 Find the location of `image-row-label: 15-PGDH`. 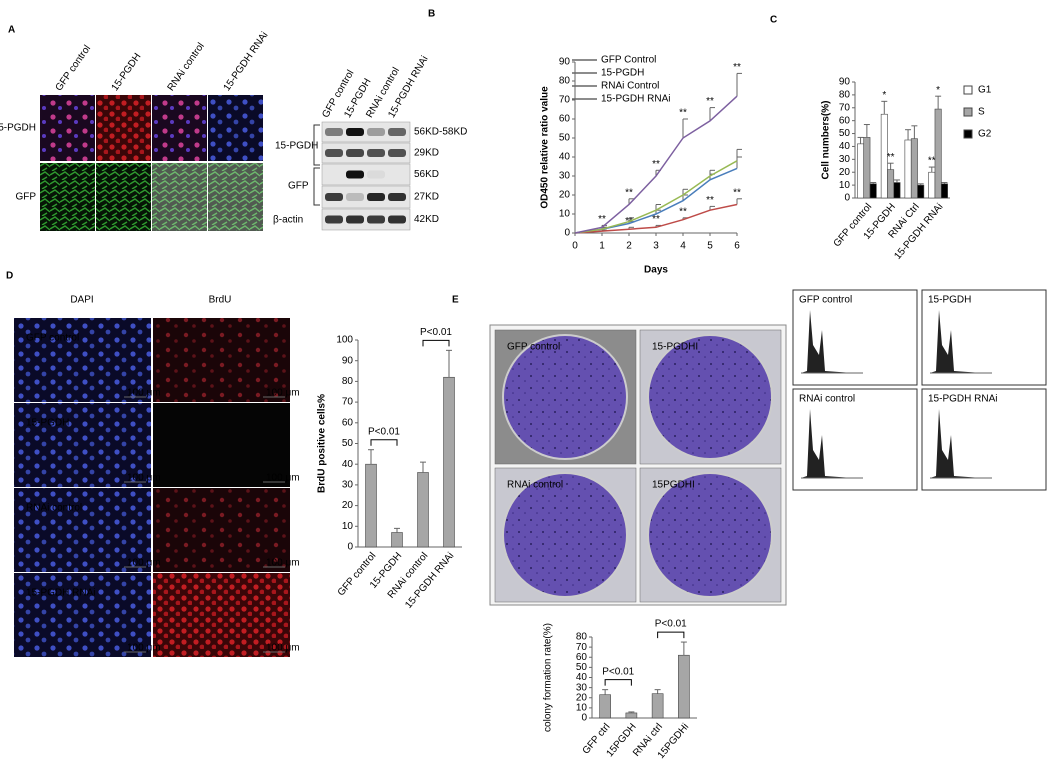

image-row-label: 15-PGDH is located at coordinates (47, 423).